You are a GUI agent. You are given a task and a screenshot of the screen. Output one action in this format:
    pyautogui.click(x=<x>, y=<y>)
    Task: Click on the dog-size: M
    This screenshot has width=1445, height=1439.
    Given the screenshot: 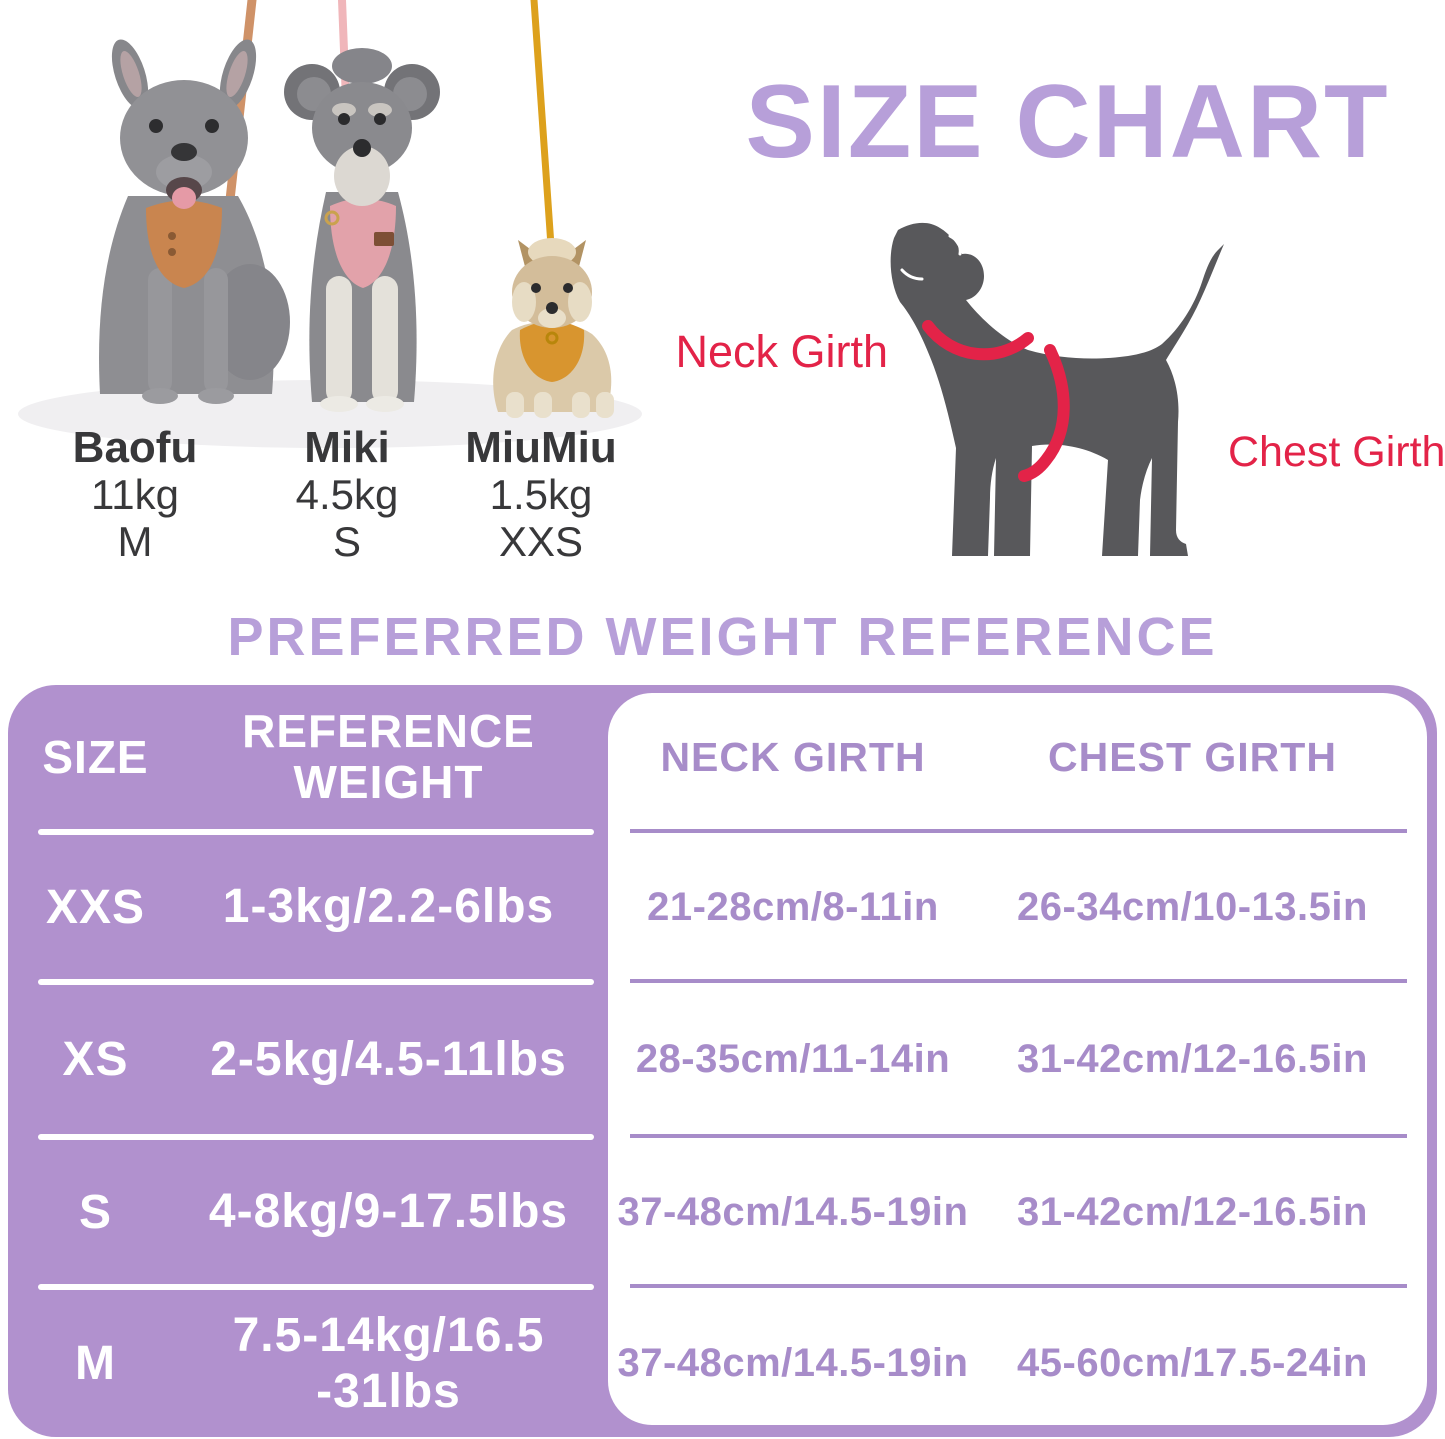 What is the action you would take?
    pyautogui.click(x=135, y=541)
    